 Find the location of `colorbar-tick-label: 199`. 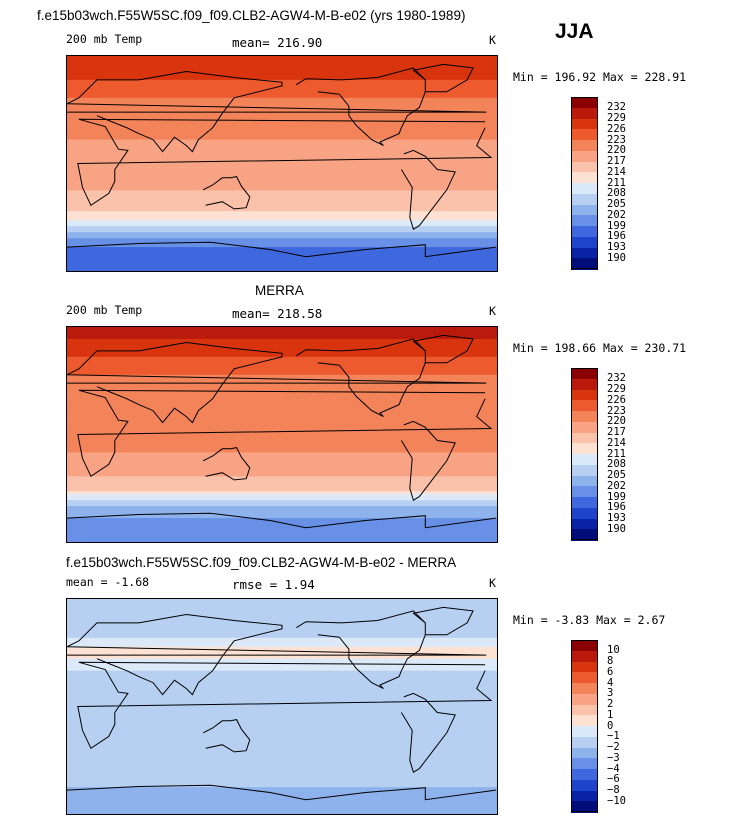

colorbar-tick-label: 199 is located at coordinates (616, 225).